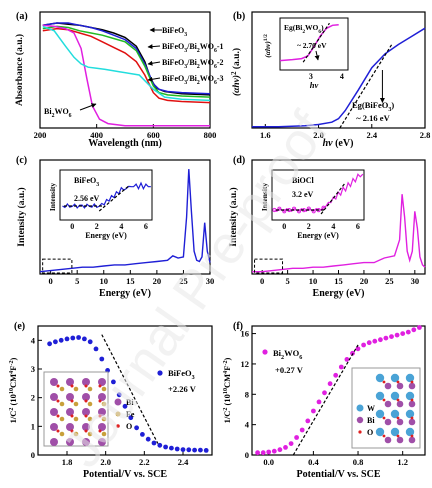 This screenshot has height=488, width=432. What do you see at coordinates (339, 293) in the screenshot?
I see `x-axis-label: Energy (eV)` at bounding box center [339, 293].